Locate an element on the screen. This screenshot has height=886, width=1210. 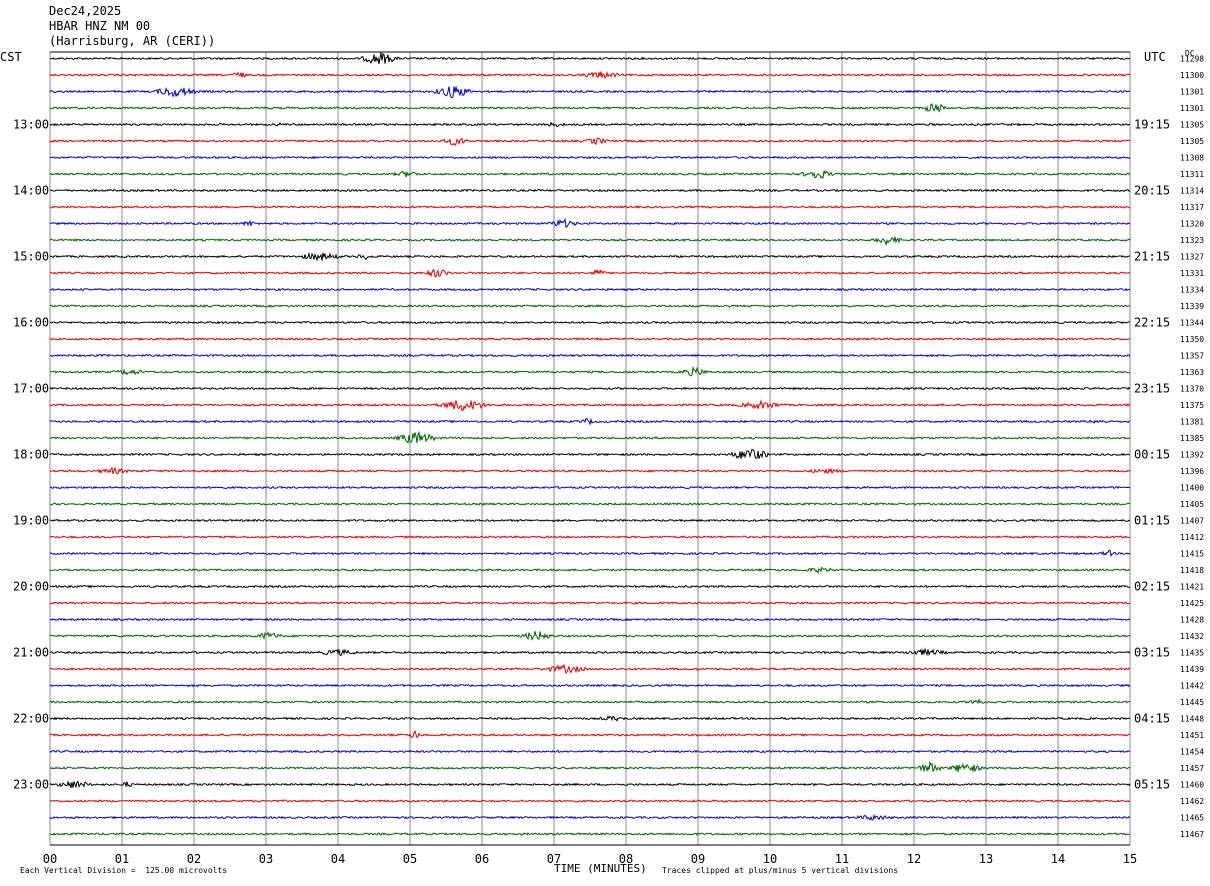
dc-offset-label: 11396 is located at coordinates (1192, 471).